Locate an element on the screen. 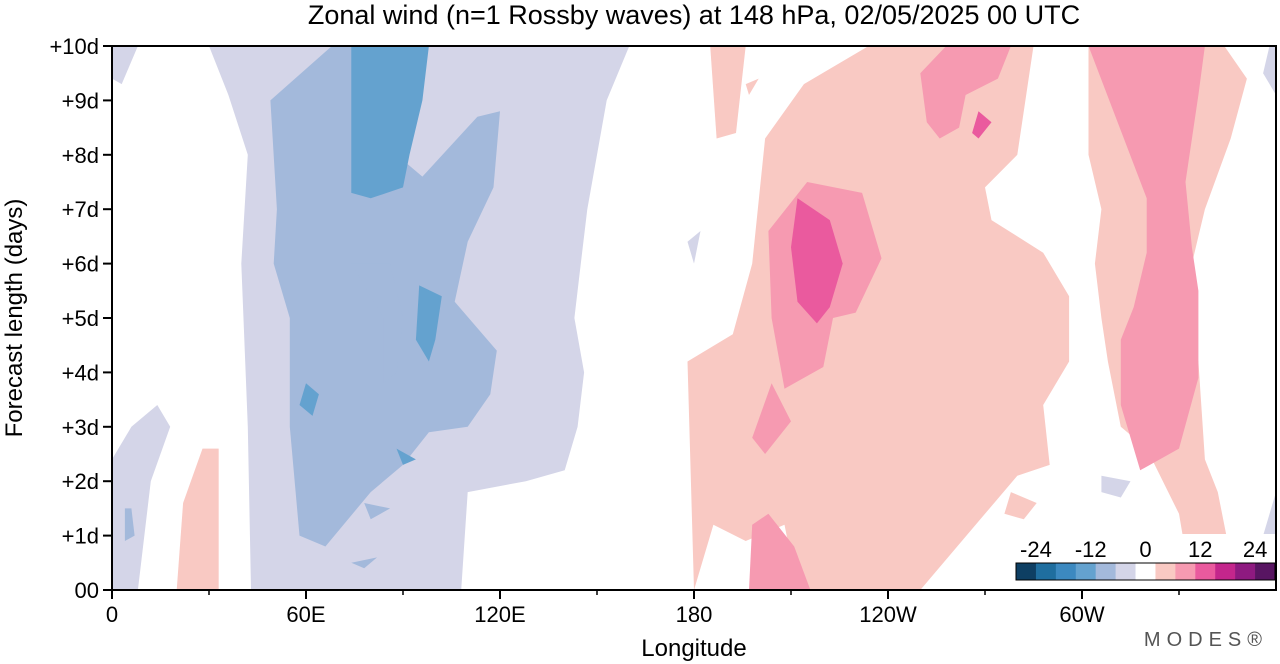 This screenshot has height=664, width=1280. colorbar: -24 -12 0 12 24 is located at coordinates (1139, 561).